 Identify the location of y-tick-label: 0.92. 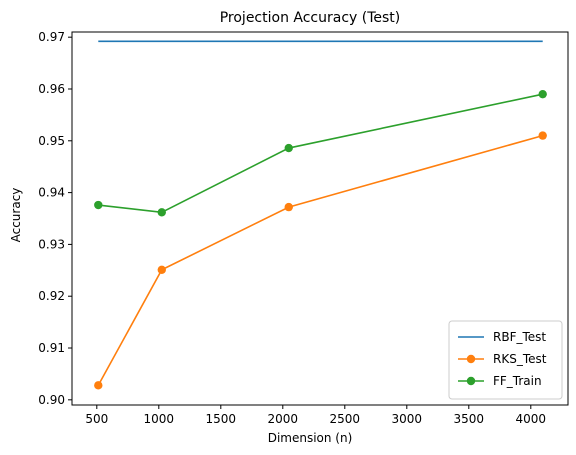
(51, 296).